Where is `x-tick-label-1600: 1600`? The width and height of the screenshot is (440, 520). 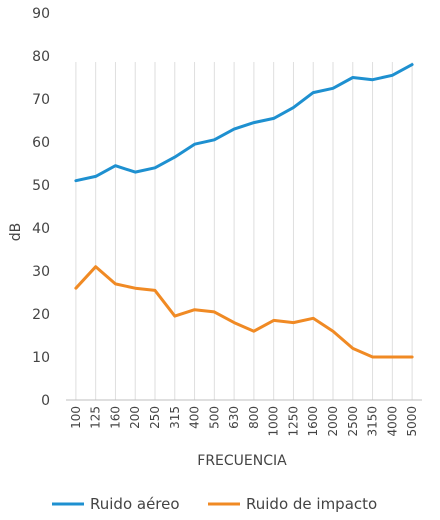 x-tick-label-1600: 1600 is located at coordinates (313, 421).